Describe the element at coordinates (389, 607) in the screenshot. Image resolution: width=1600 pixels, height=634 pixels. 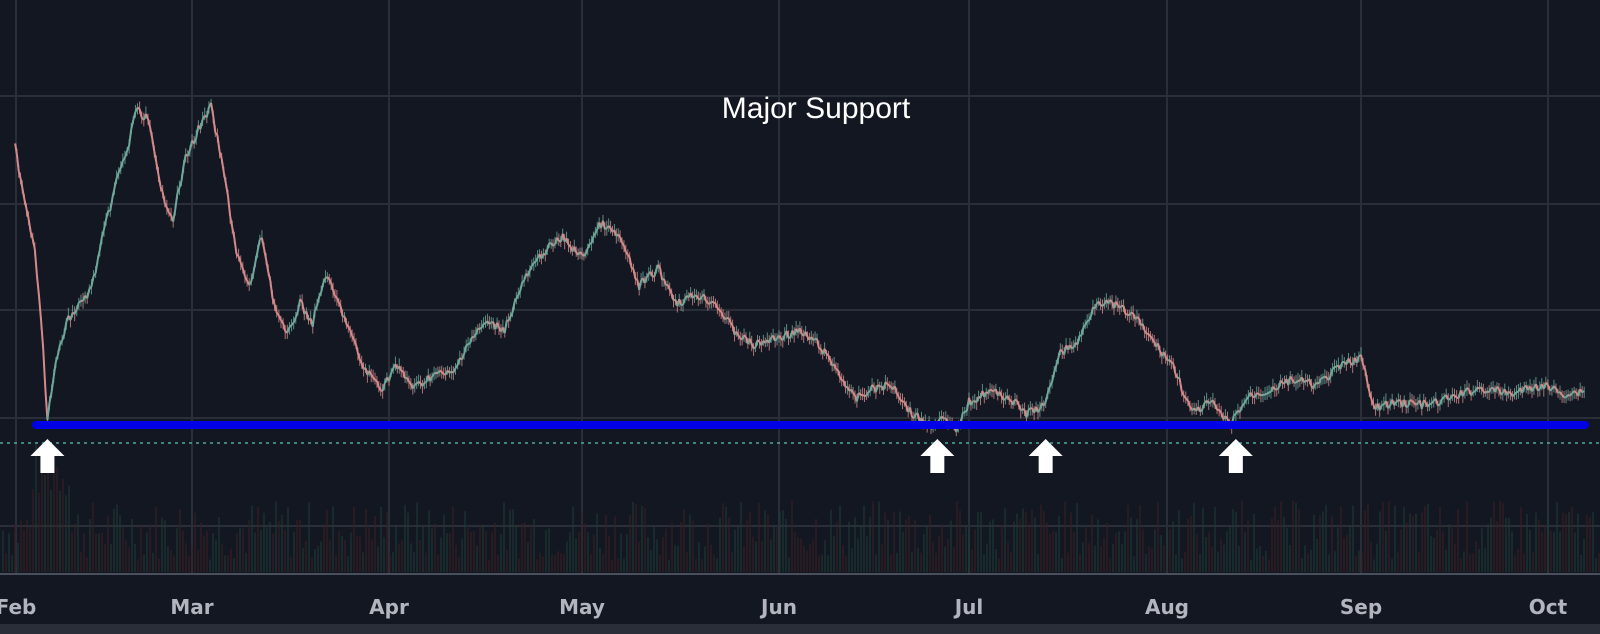
I see `x-tick-apr: Apr` at that location.